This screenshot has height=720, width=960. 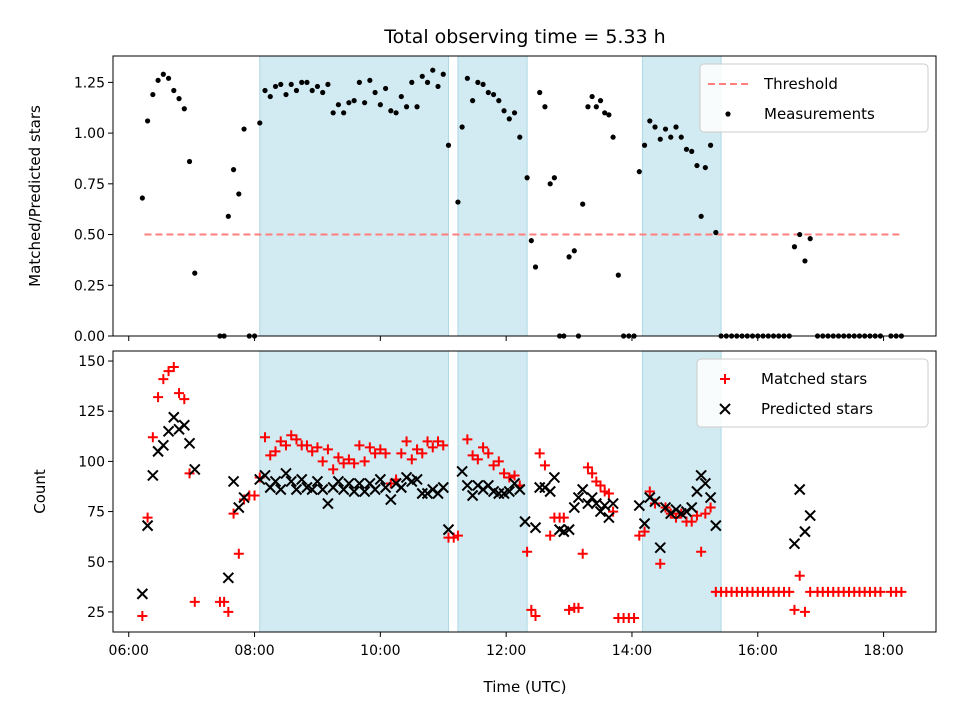 What do you see at coordinates (814, 98) in the screenshot?
I see `legend: Threshold Measurements` at bounding box center [814, 98].